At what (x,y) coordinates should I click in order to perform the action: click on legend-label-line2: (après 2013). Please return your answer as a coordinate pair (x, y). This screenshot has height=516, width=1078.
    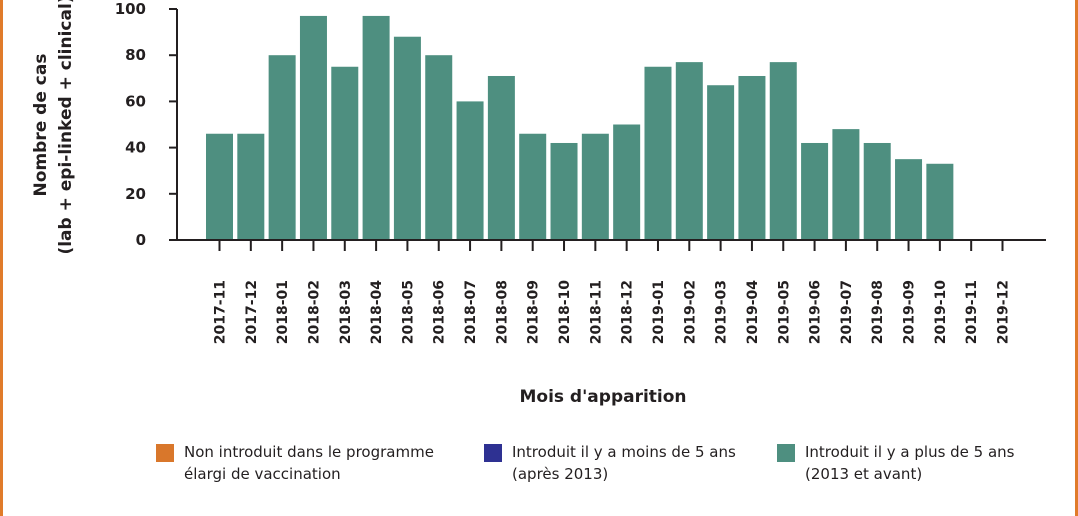
    Looking at the image, I should click on (560, 474).